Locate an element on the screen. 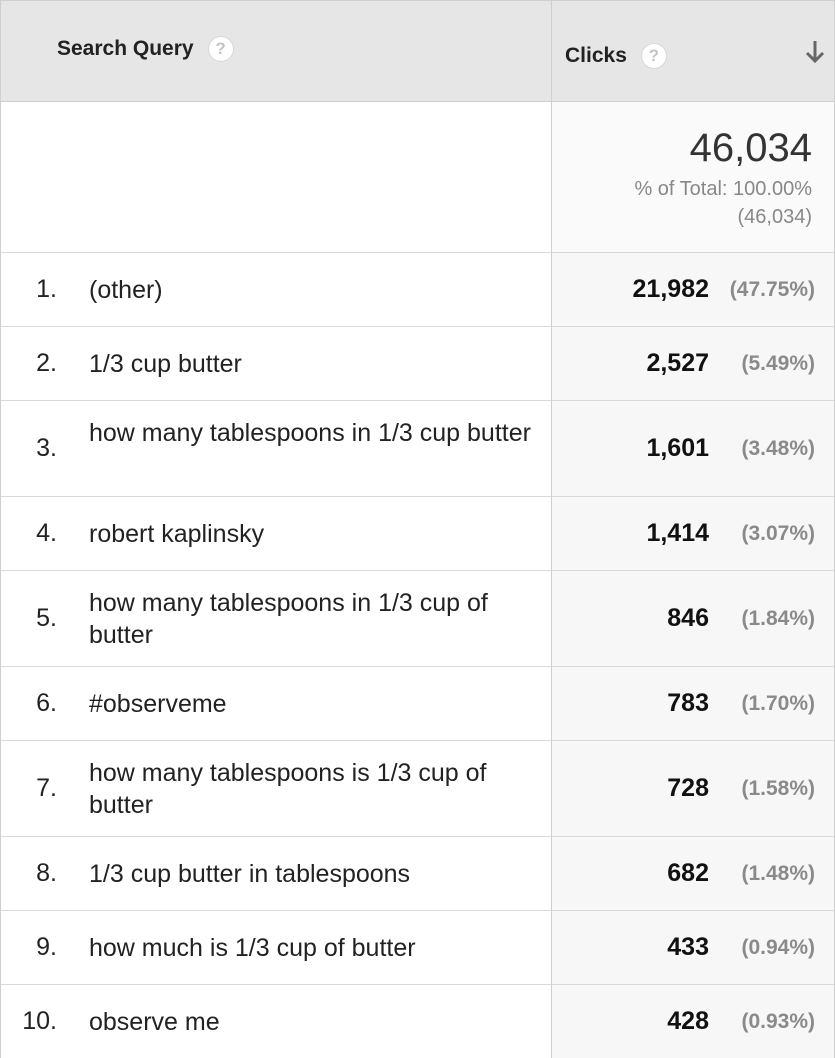 The image size is (835, 1058). clicks-value: 433 is located at coordinates (688, 947).